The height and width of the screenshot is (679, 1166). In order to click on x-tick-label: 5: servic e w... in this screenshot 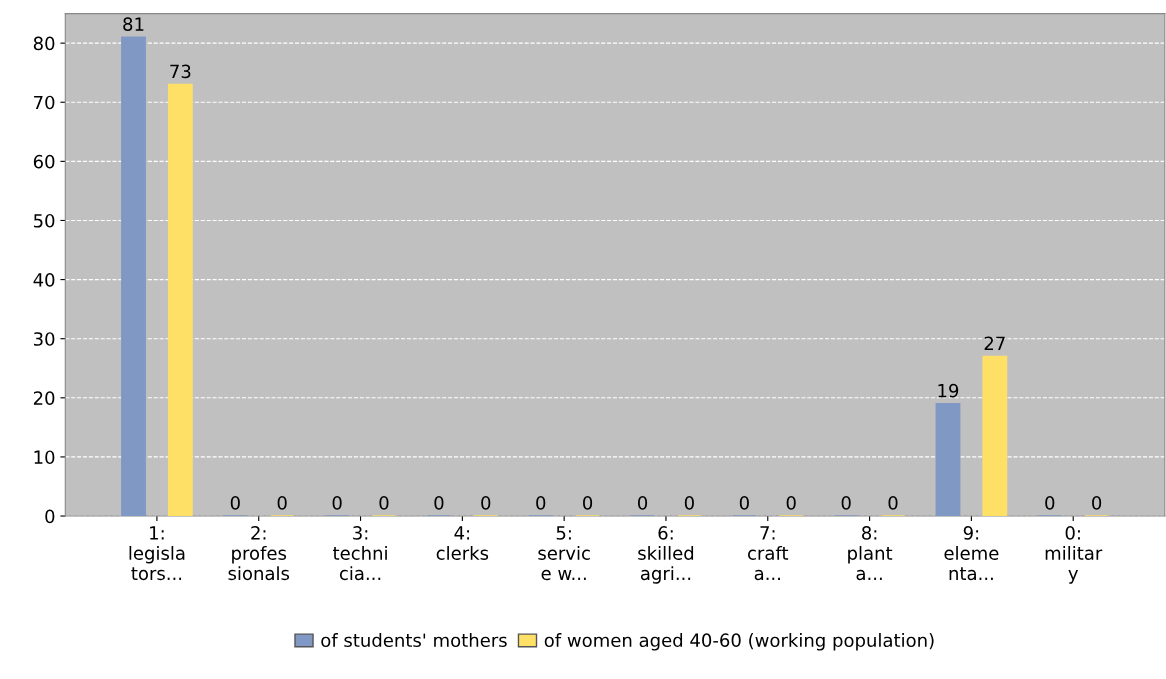, I will do `click(564, 553)`.